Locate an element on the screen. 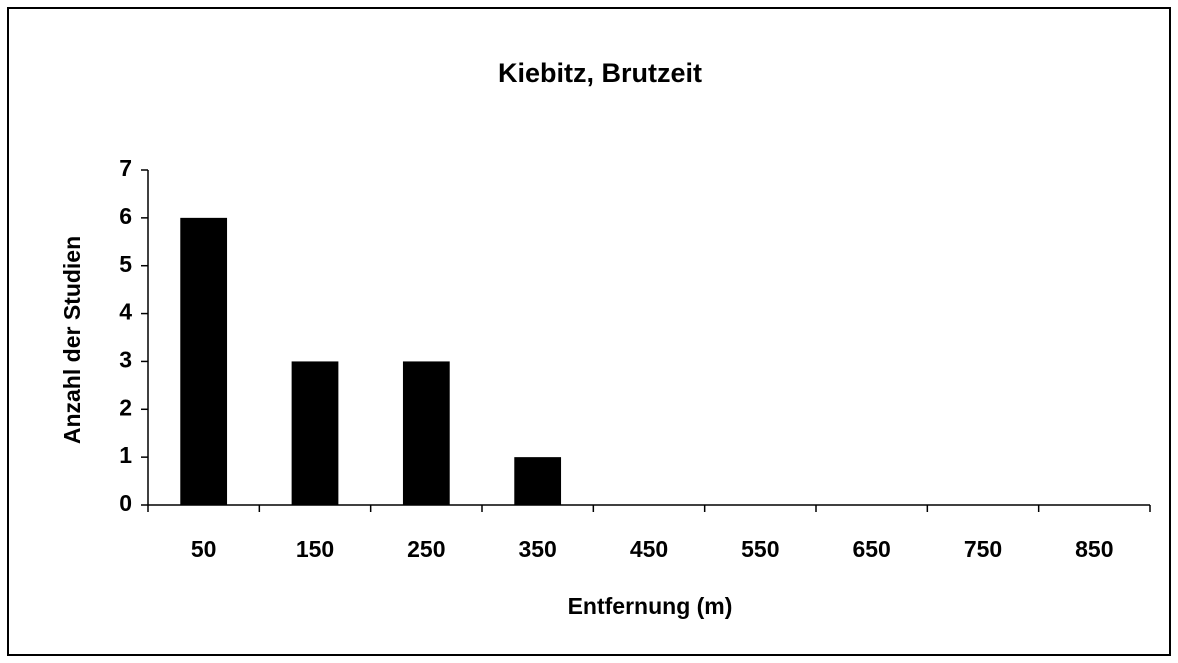  x-tick-label: 150 is located at coordinates (315, 549).